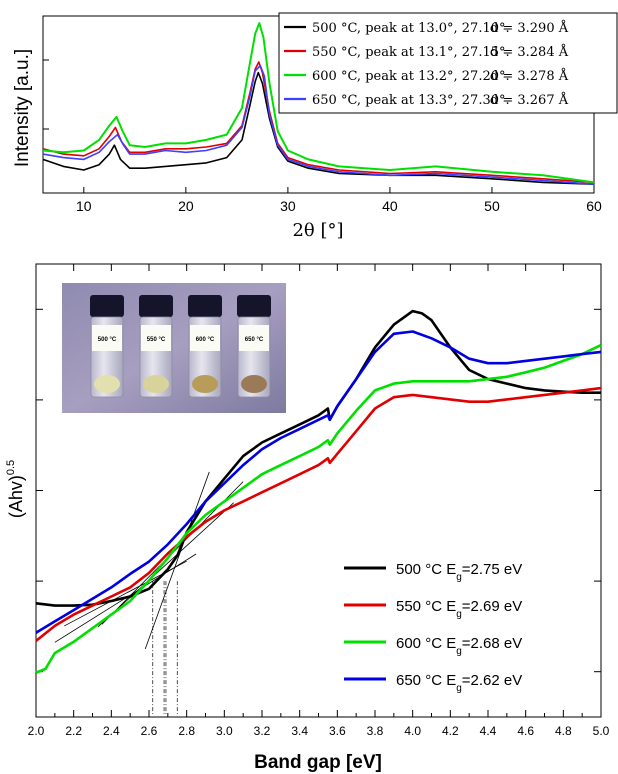 This screenshot has width=618, height=774. I want to click on tauc-legend-label: 650 °C Eg=2.62 eV, so click(459, 683).